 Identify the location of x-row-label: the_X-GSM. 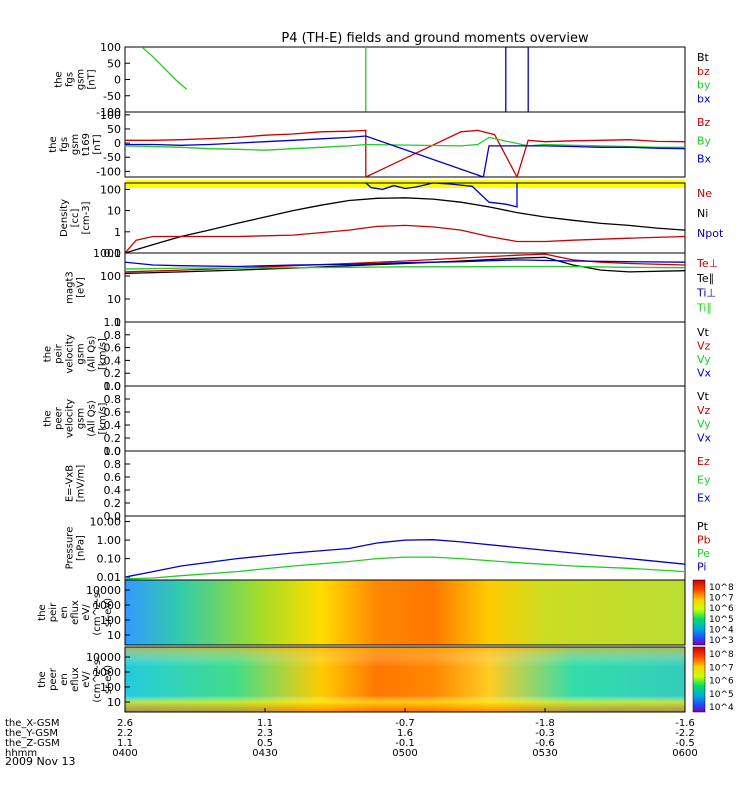
(32, 723).